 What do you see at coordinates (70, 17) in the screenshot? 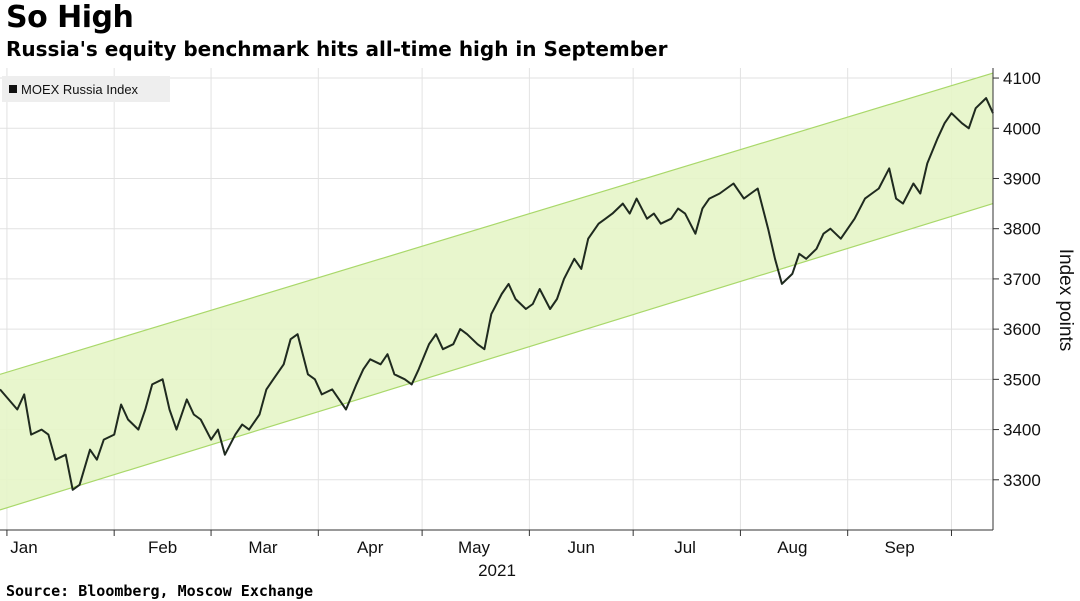
I see `chart-title: So High` at bounding box center [70, 17].